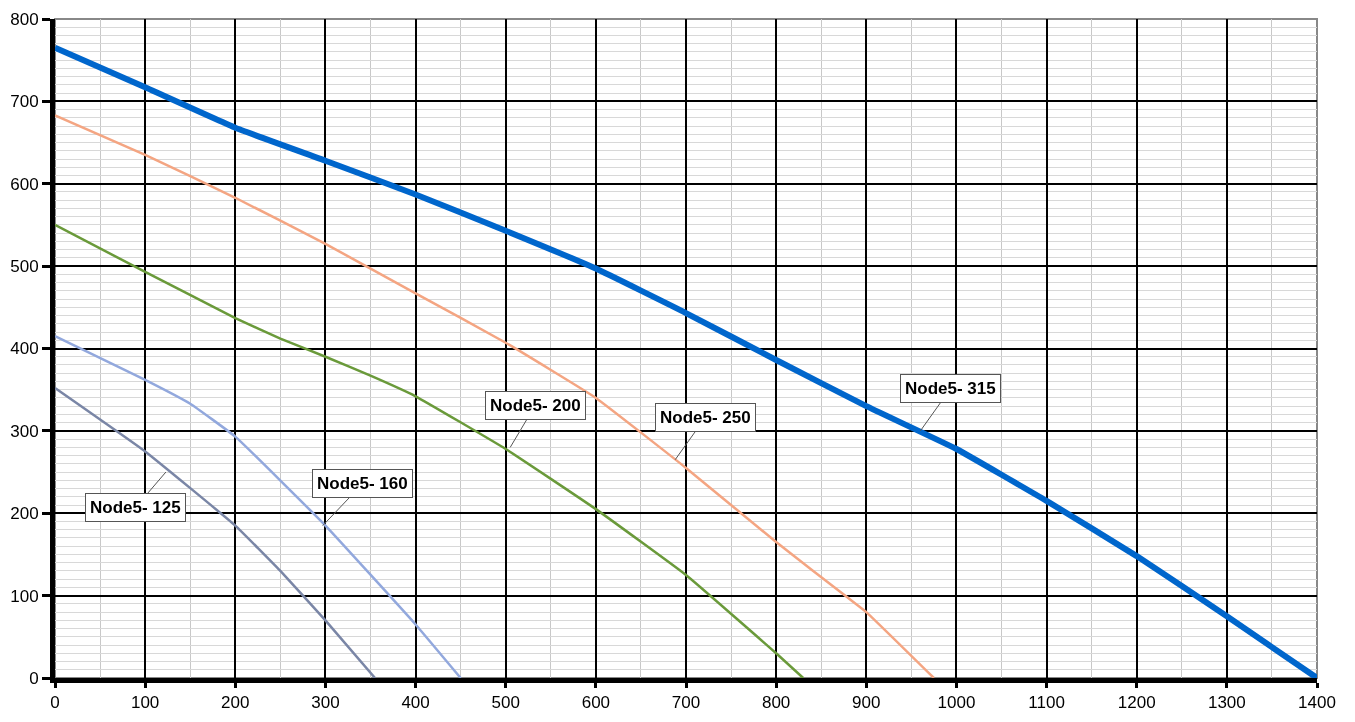 Image resolution: width=1355 pixels, height=722 pixels. What do you see at coordinates (235, 703) in the screenshot?
I see `x-tick-label: 200` at bounding box center [235, 703].